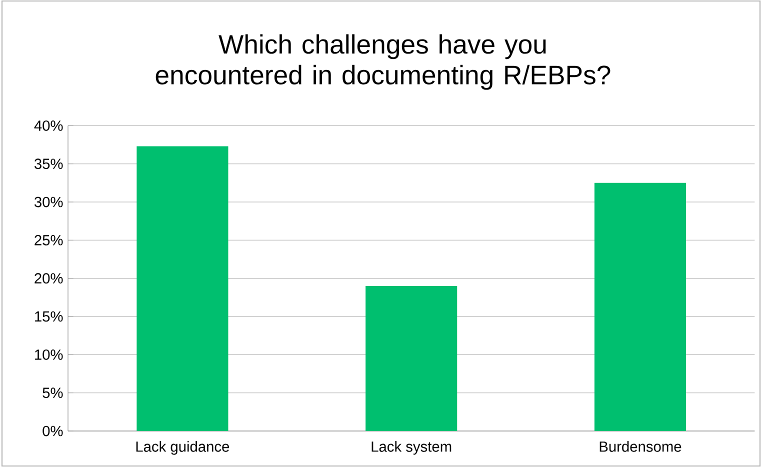  What do you see at coordinates (183, 448) in the screenshot?
I see `x-tick-label: Lack guidance` at bounding box center [183, 448].